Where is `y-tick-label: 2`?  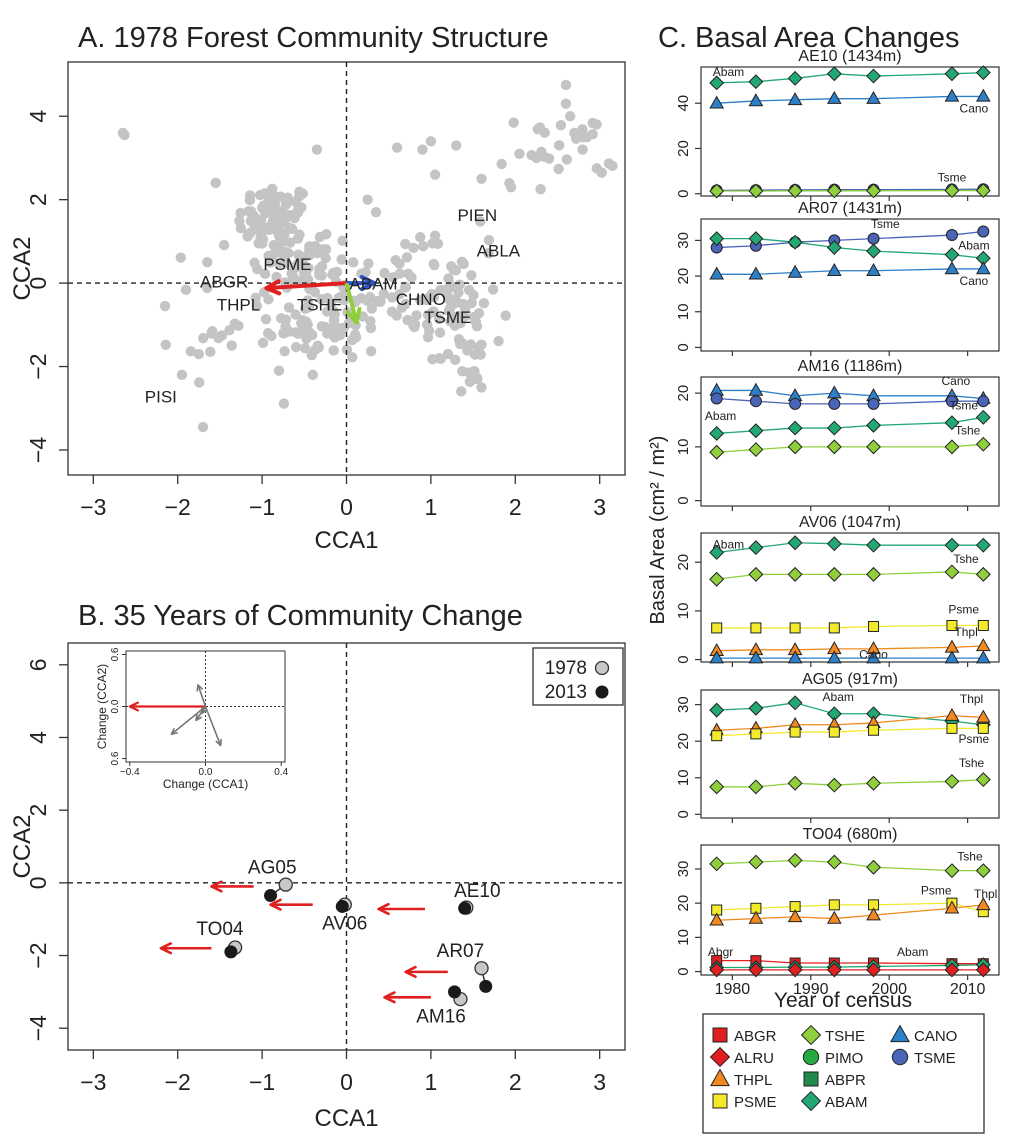 y-tick-label: 2 is located at coordinates (38, 199).